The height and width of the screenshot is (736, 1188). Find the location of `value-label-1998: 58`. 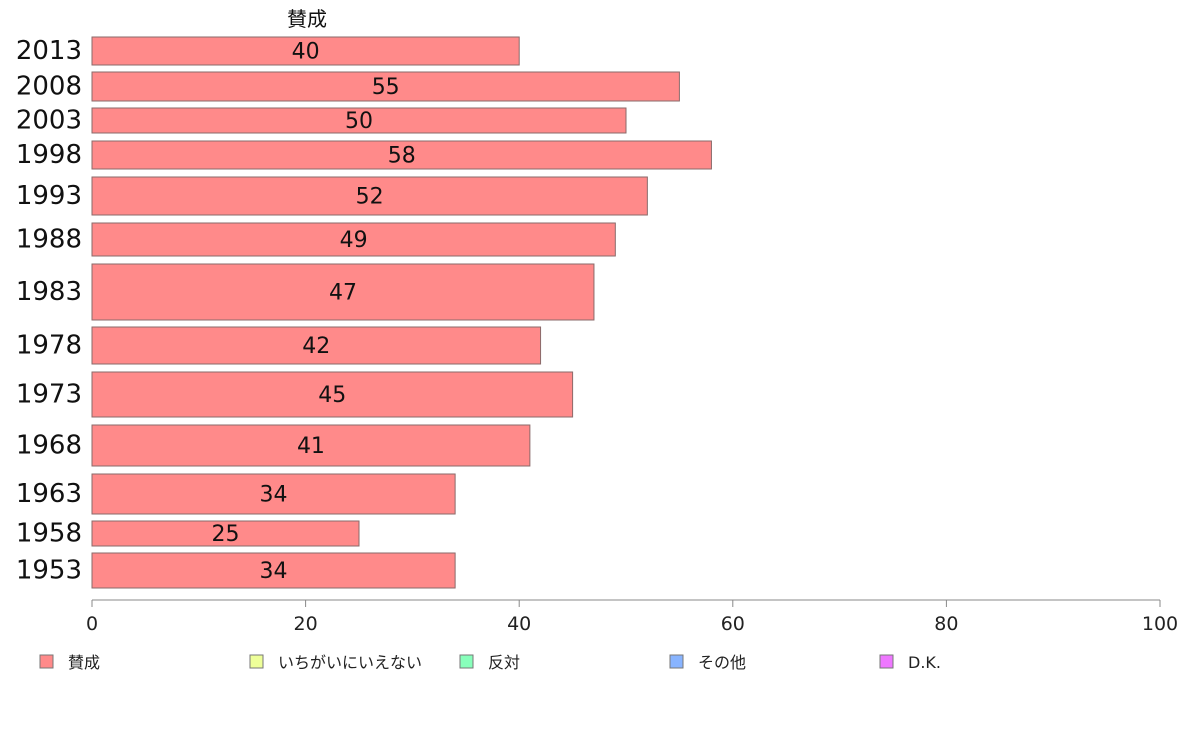

value-label-1998: 58 is located at coordinates (402, 156).